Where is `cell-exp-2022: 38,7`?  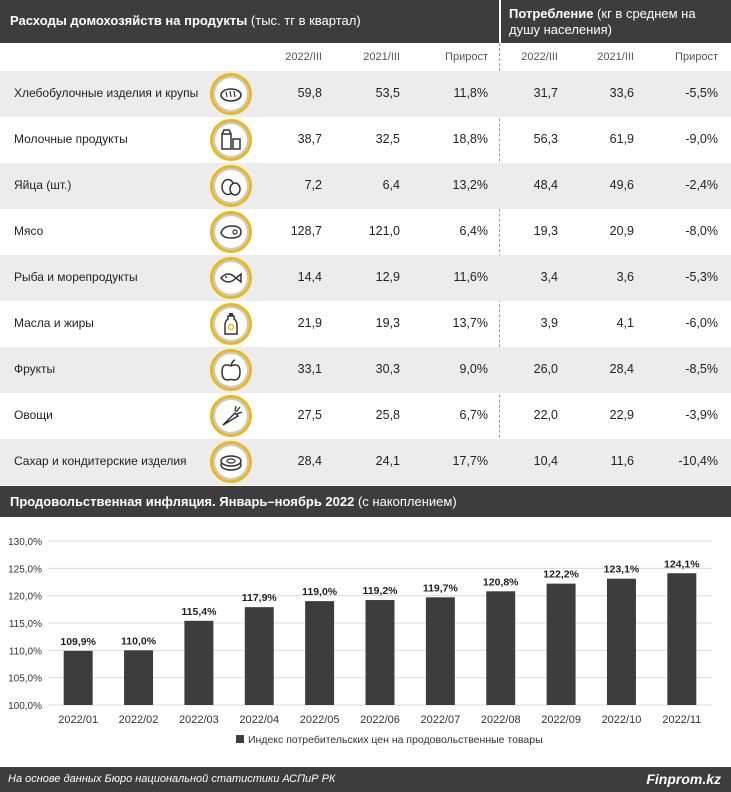 cell-exp-2022: 38,7 is located at coordinates (309, 139).